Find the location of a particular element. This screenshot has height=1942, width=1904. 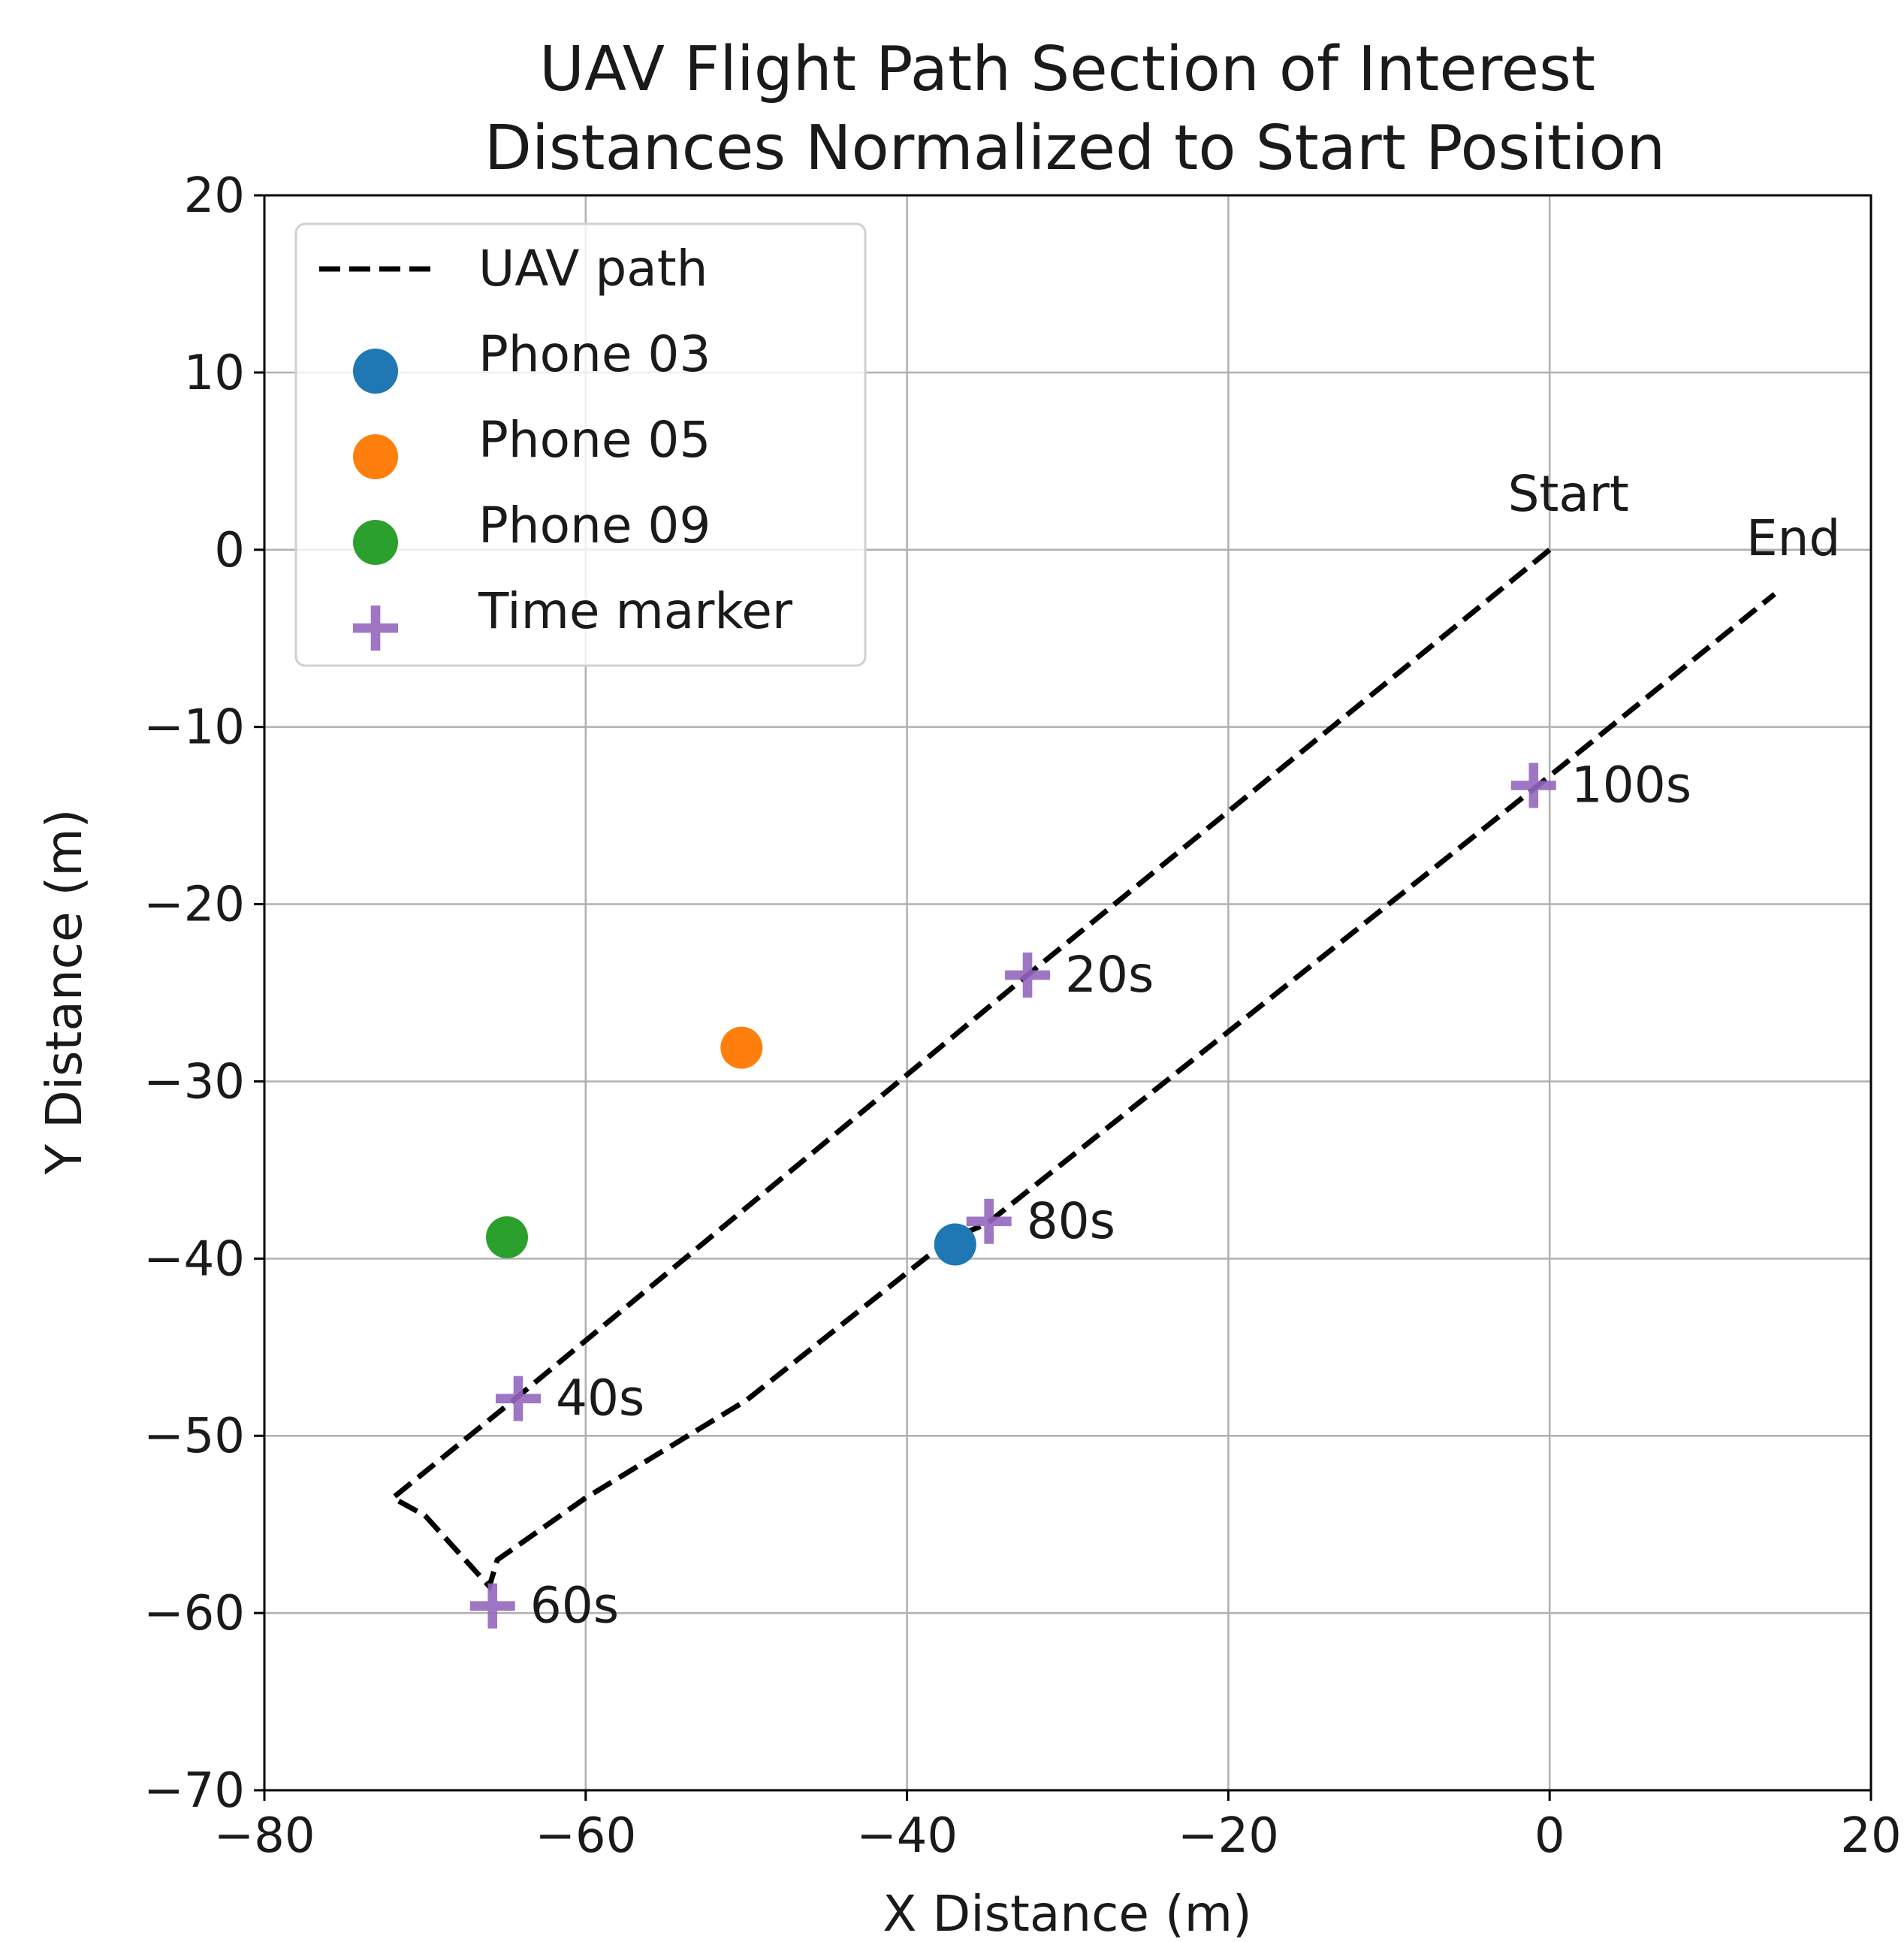

x-tick-label: −40 is located at coordinates (907, 1836).